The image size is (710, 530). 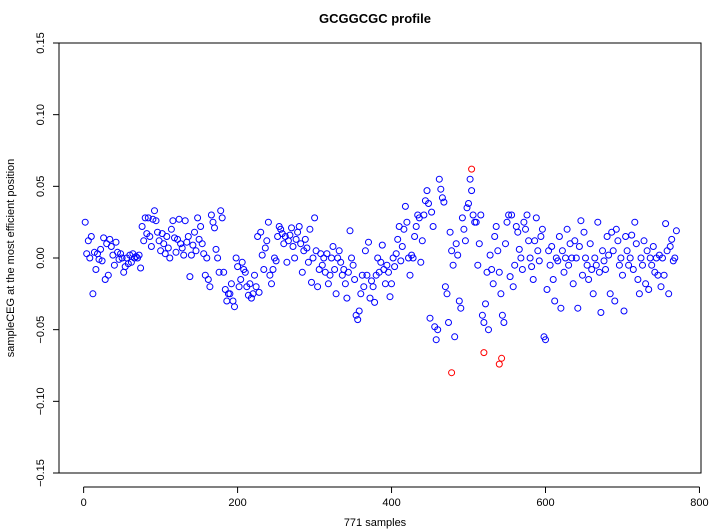 What do you see at coordinates (41, 401) in the screenshot?
I see `y-tick-label: −0.10` at bounding box center [41, 401].